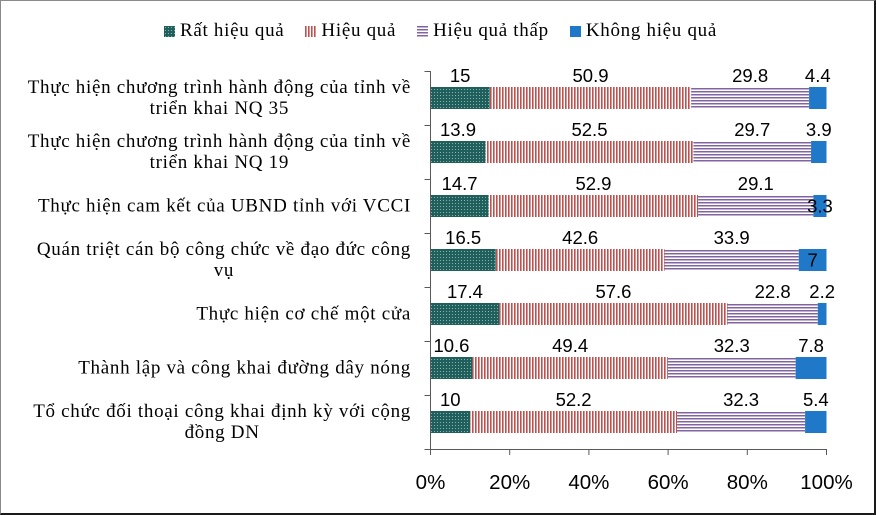 The height and width of the screenshot is (515, 876). Describe the element at coordinates (311, 31) in the screenshot. I see `legend-swatch-hieu-qua` at that location.